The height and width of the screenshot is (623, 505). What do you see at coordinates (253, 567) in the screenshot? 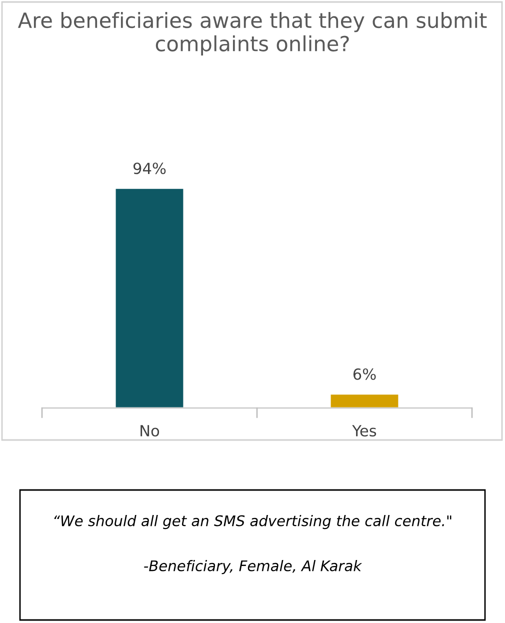
I see `text: -Beneficiary, Female, Al Karak` at bounding box center [253, 567].